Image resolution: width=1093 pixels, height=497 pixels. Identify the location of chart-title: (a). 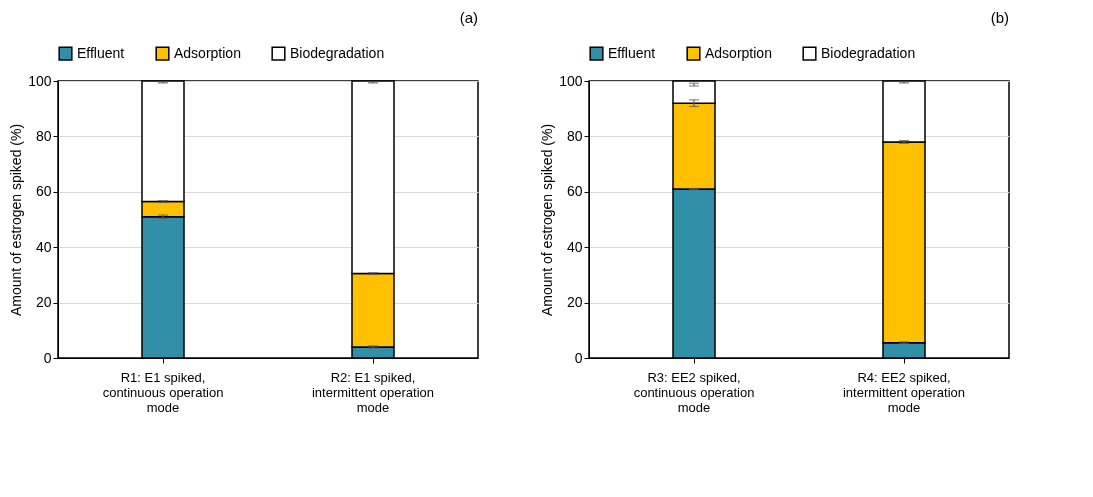
(468, 17).